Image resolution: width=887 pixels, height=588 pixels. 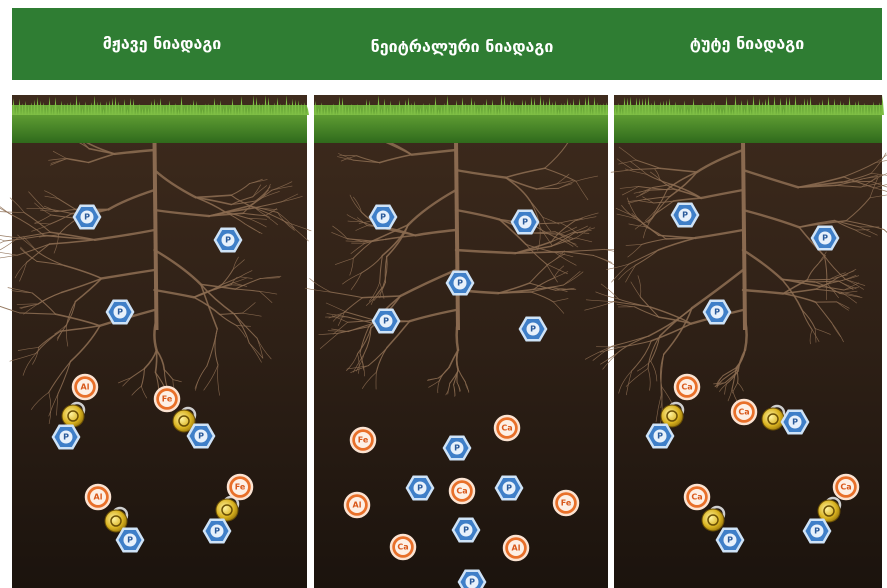 I want to click on ion-node: Al, so click(x=516, y=548).